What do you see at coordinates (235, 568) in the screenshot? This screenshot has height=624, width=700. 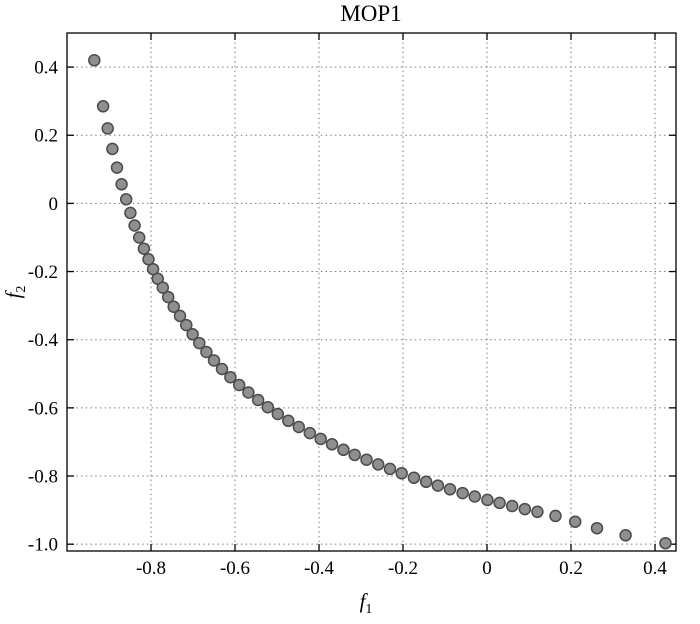 I see `x-tick-label: -0.6` at bounding box center [235, 568].